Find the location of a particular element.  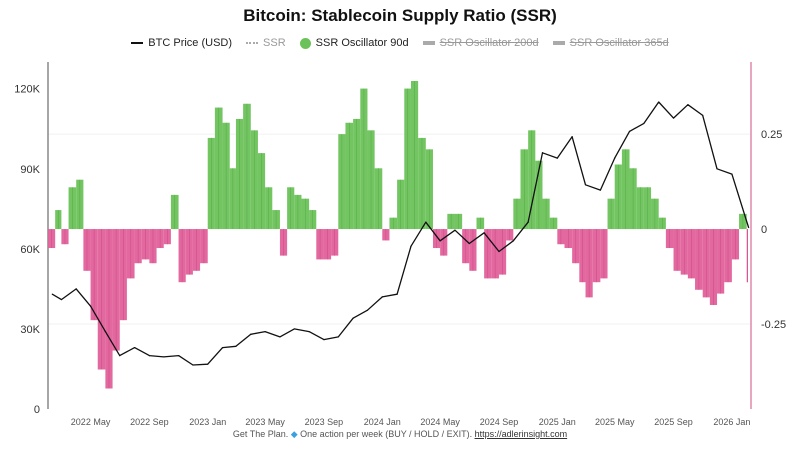

x-tick-label: 2023 Jan is located at coordinates (207, 422).